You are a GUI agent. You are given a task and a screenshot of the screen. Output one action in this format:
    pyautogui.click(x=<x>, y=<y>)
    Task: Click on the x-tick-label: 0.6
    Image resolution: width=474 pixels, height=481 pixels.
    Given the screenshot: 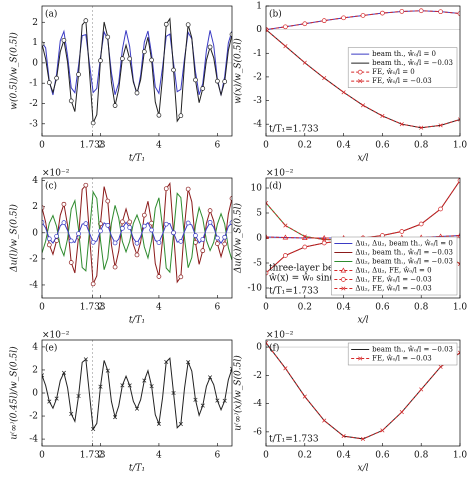 What is the action you would take?
    pyautogui.click(x=382, y=456)
    